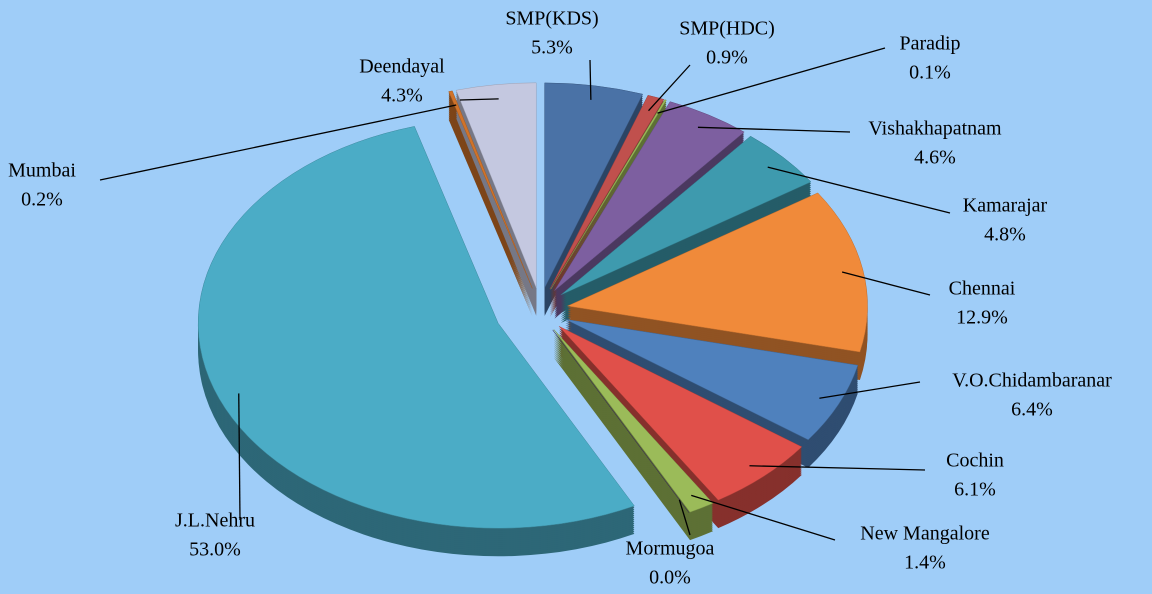  Describe the element at coordinates (215, 550) in the screenshot. I see `value-label: 53.0%` at that location.